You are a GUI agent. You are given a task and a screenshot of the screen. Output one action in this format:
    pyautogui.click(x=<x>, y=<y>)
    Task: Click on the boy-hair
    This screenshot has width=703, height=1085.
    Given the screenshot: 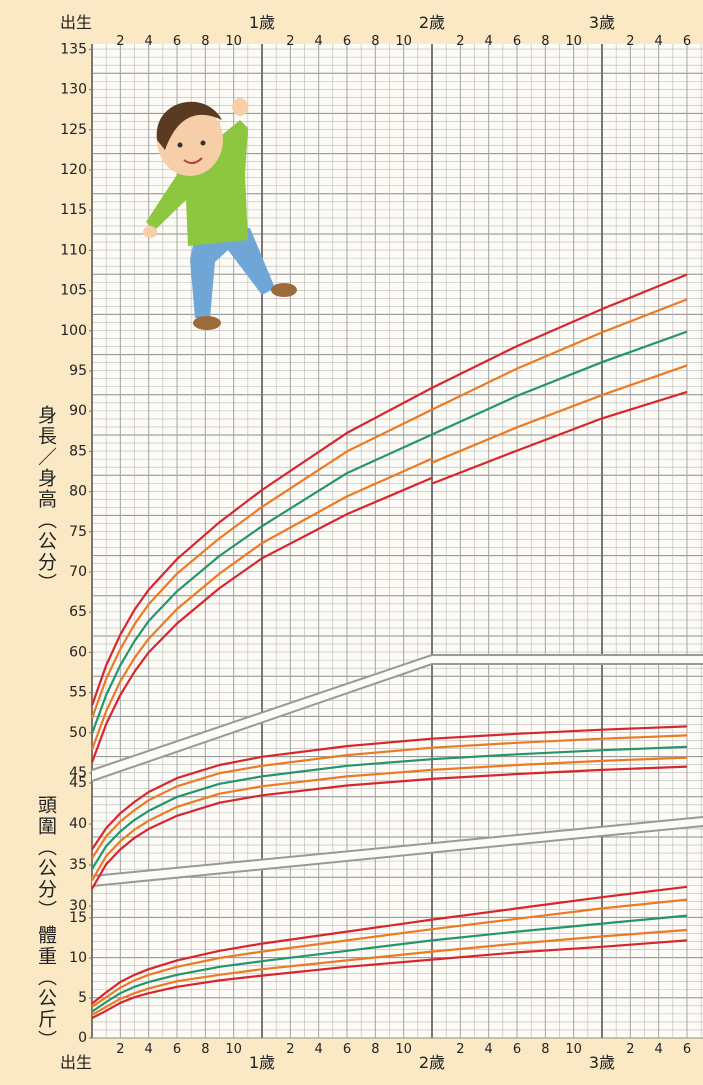 What is the action you would take?
    pyautogui.click(x=189, y=125)
    